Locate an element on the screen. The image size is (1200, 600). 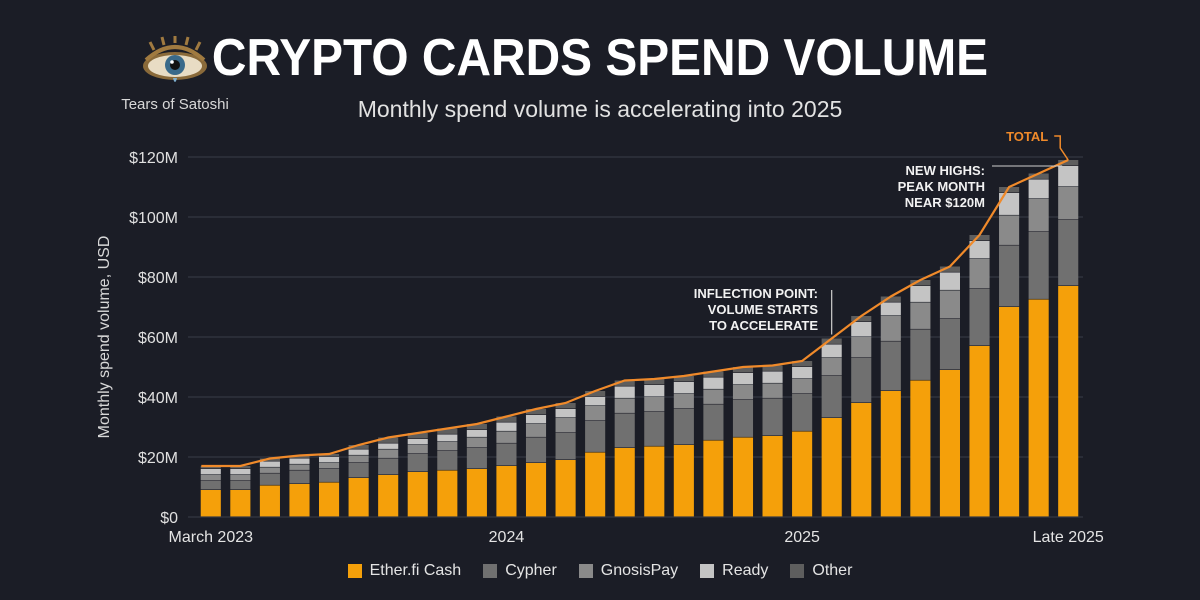
y-tick-label: $120M is located at coordinates (153, 158).